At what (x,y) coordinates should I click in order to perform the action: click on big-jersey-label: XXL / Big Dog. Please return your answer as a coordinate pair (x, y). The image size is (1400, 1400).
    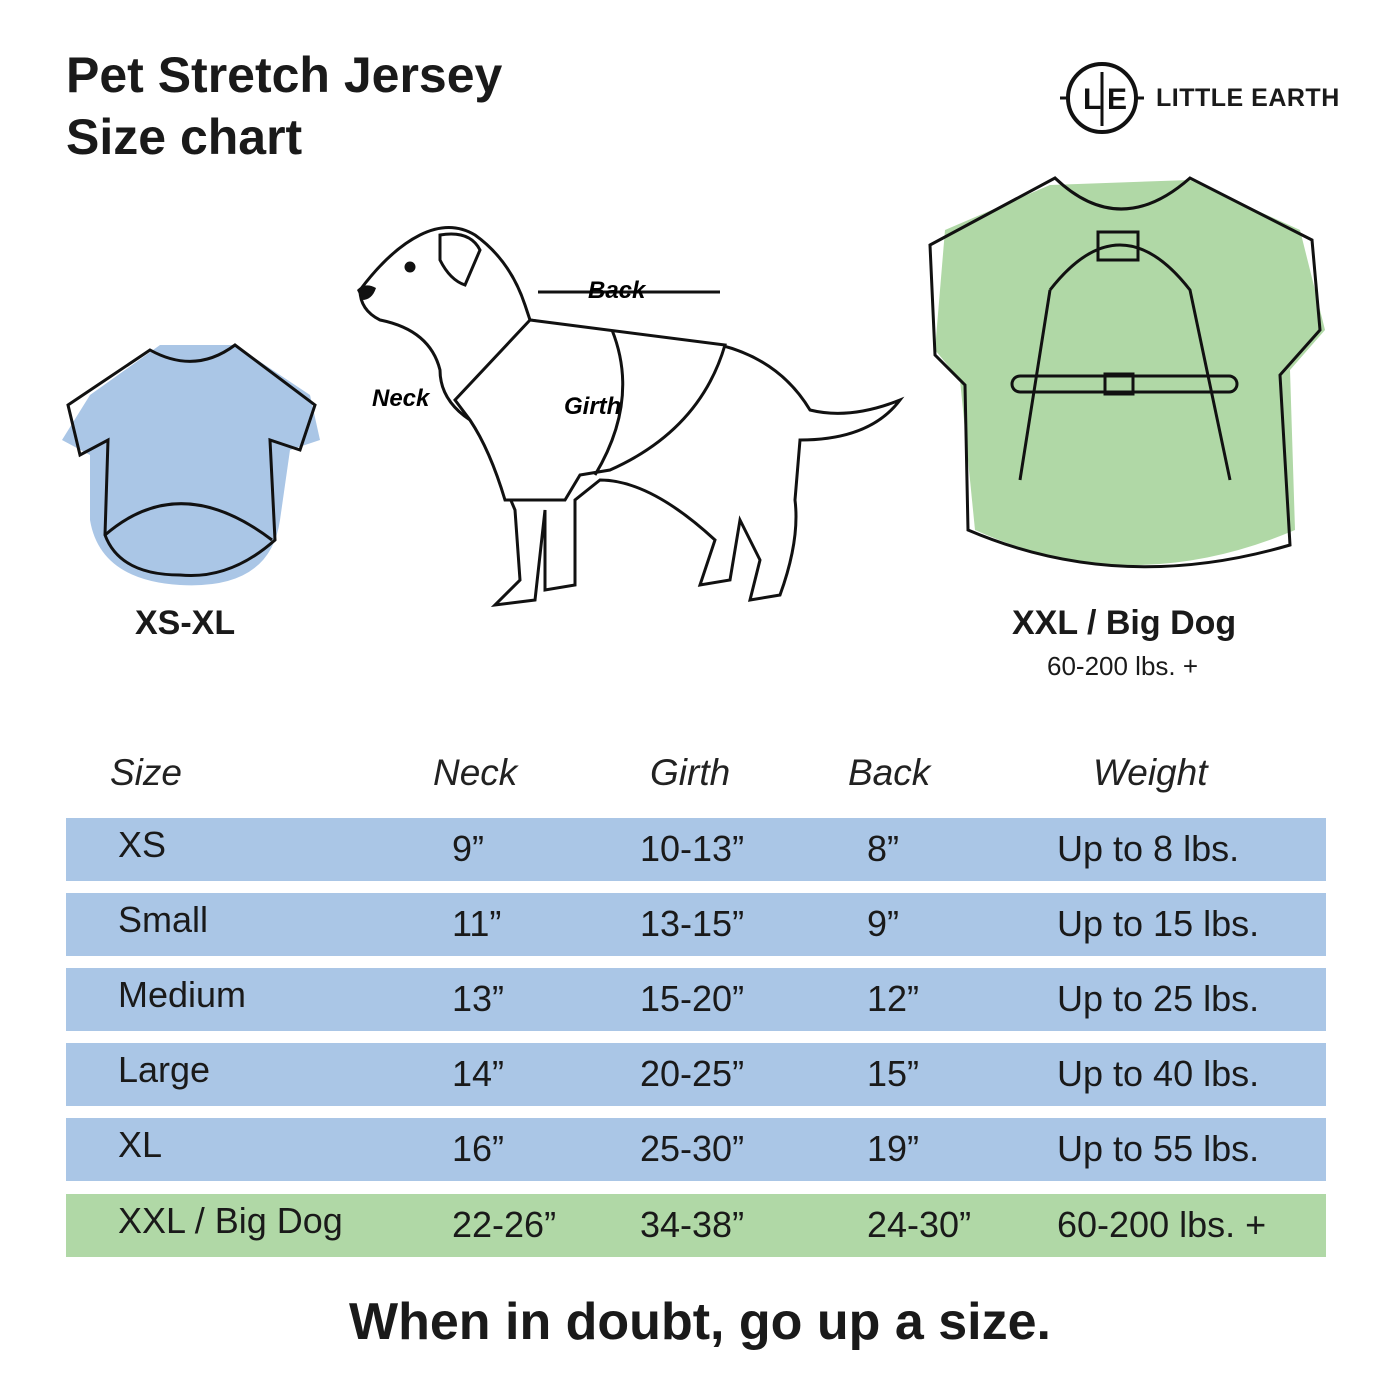
    Looking at the image, I should click on (1124, 623).